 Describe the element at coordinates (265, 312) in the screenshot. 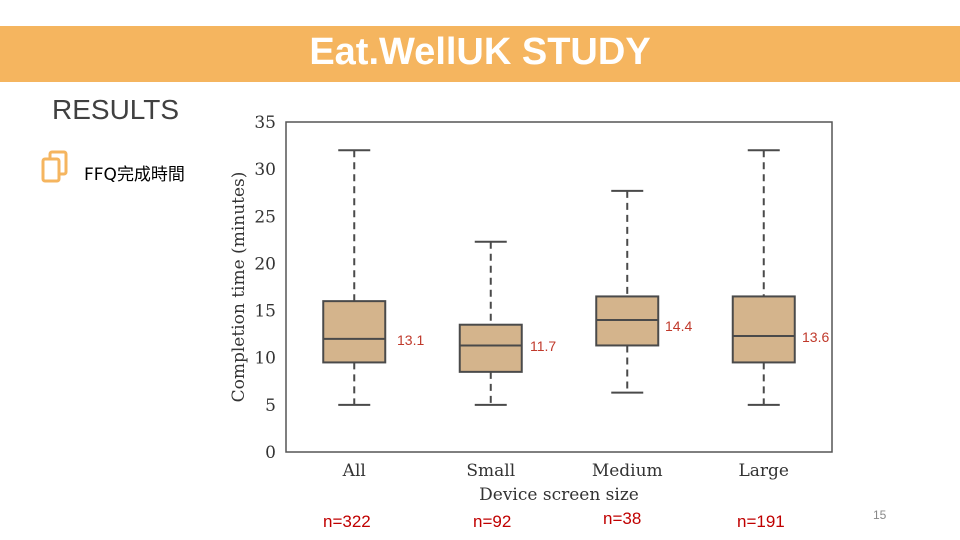

I see `y-tick-label: 15` at that location.